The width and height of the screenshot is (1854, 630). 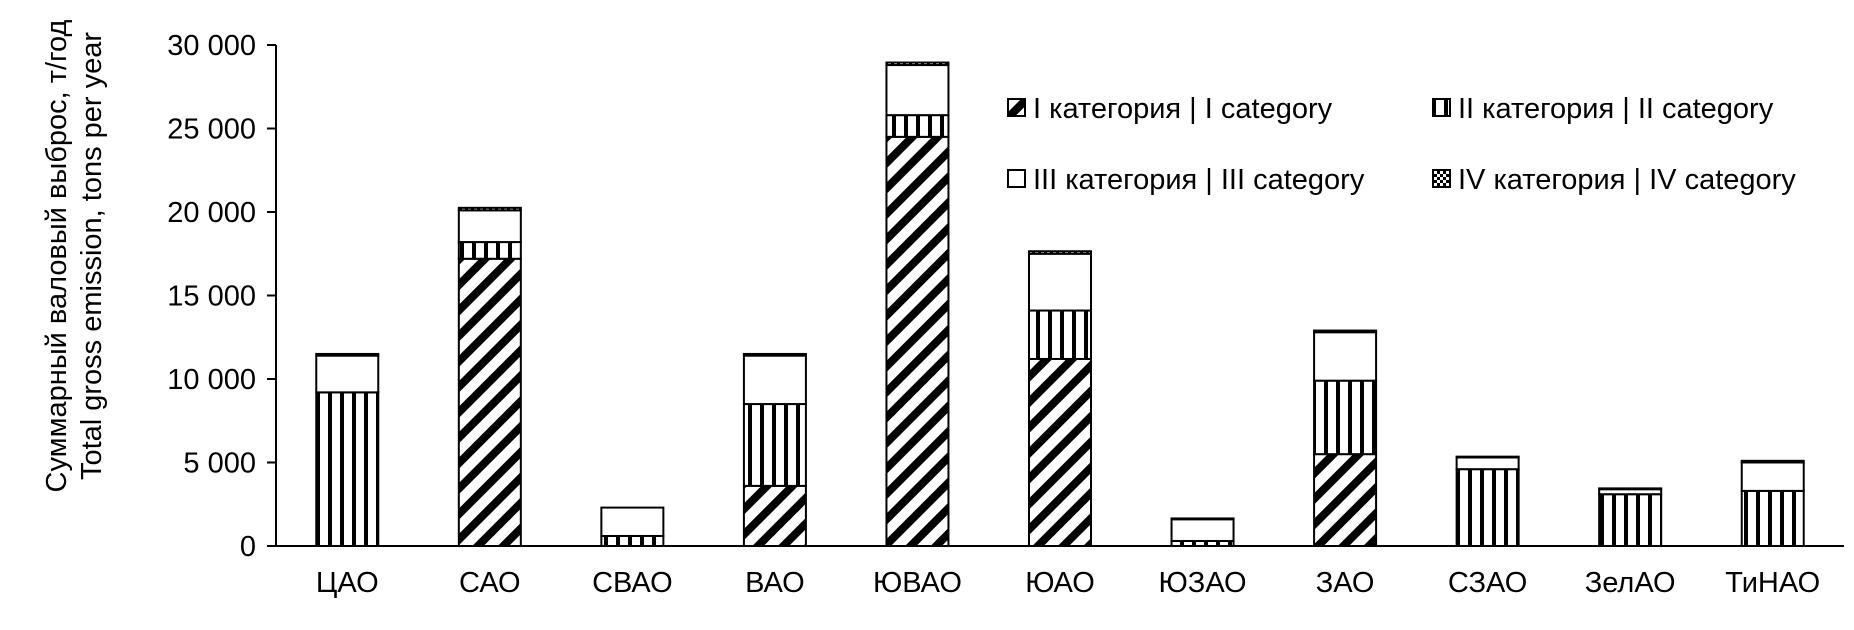 What do you see at coordinates (1183, 109) in the screenshot?
I see `legend-label-i-category: I категория | I category` at bounding box center [1183, 109].